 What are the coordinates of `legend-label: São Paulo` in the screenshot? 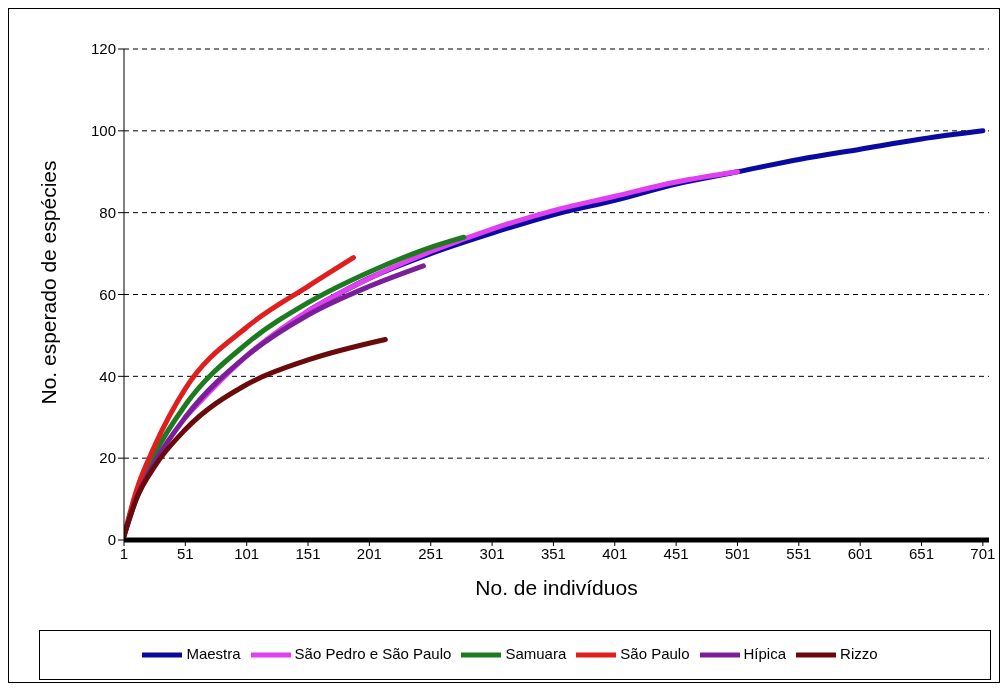 It's located at (655, 653).